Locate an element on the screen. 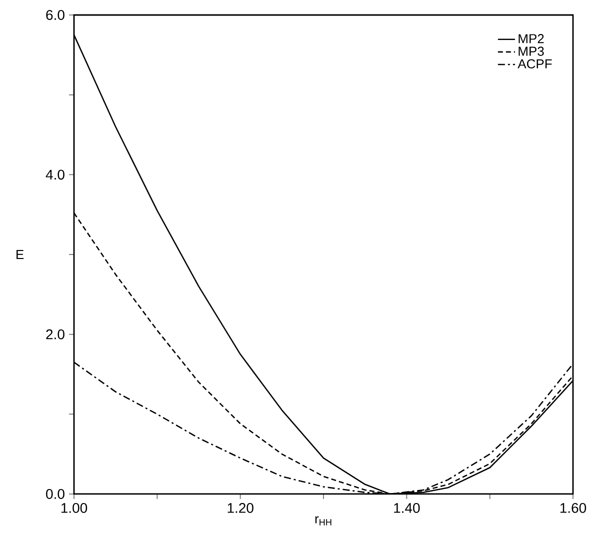  legend-label: MP3 is located at coordinates (531, 51).